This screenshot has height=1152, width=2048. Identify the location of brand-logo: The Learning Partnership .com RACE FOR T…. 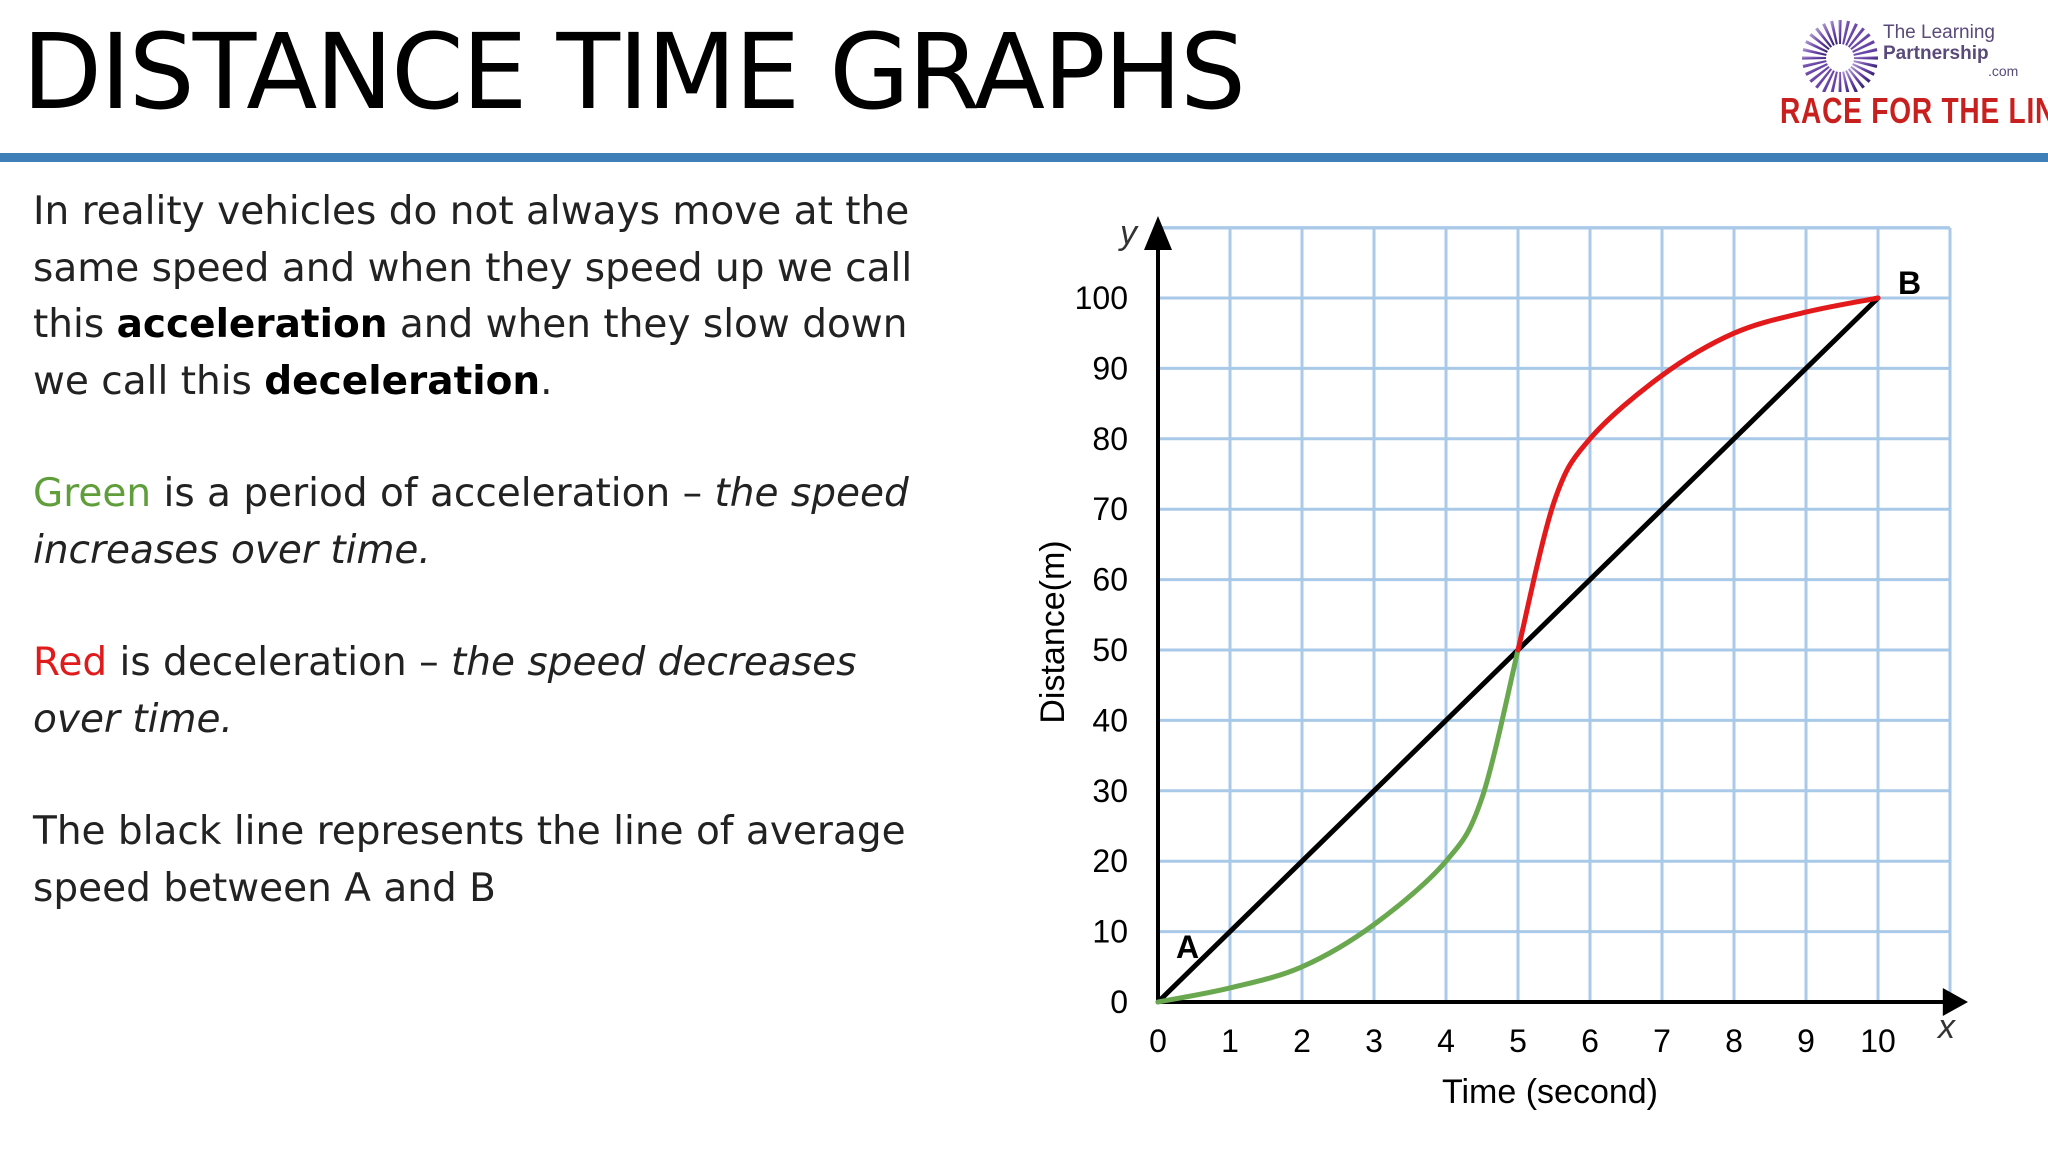
(1911, 74).